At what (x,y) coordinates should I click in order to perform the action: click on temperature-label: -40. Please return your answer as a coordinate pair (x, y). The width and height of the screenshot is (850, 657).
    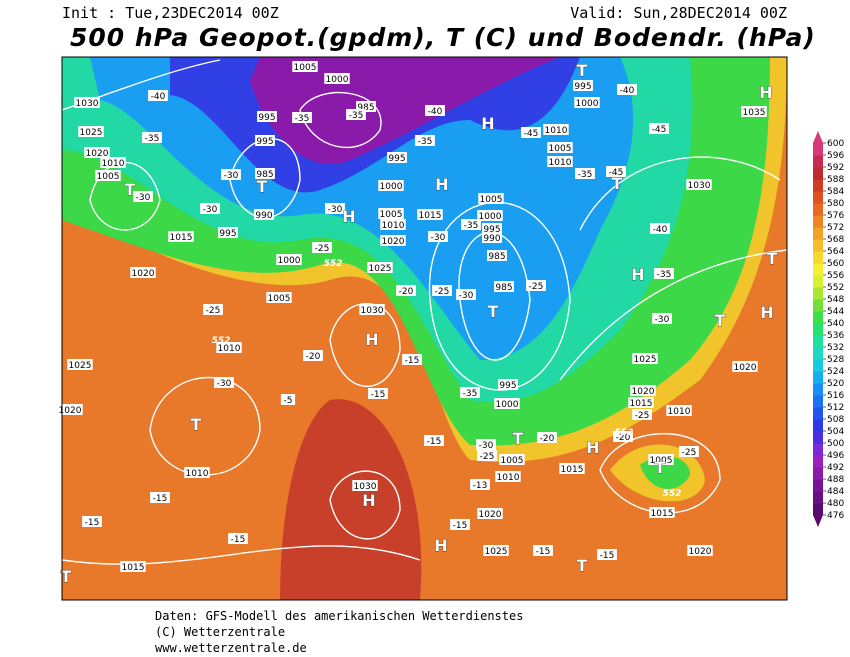
    Looking at the image, I should click on (158, 97).